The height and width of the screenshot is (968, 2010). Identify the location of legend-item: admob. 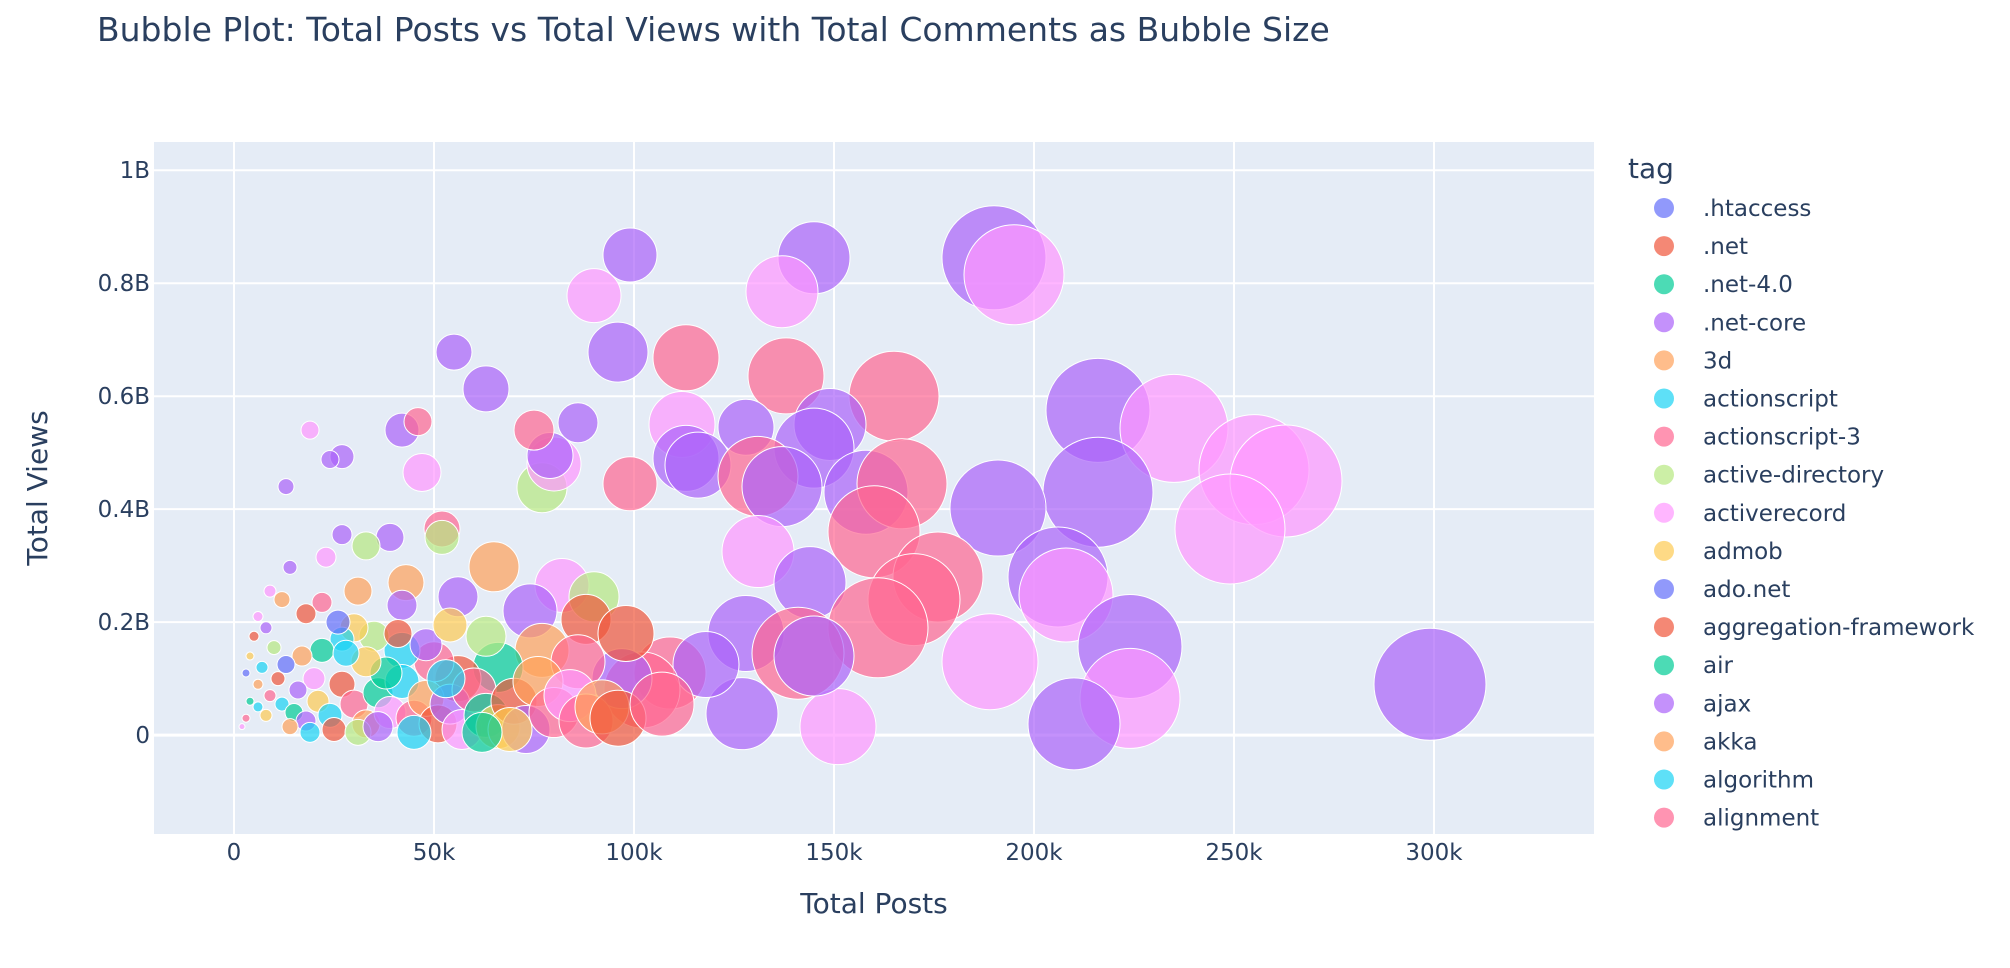
(1718, 552).